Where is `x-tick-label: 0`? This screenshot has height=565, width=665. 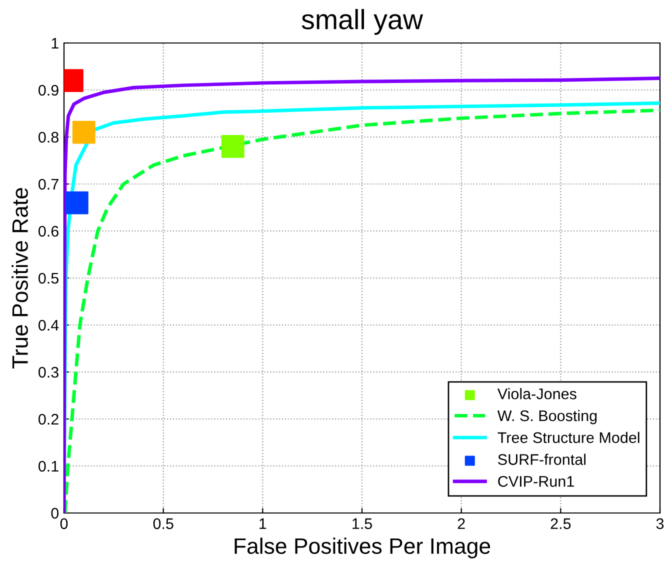 x-tick-label: 0 is located at coordinates (64, 524).